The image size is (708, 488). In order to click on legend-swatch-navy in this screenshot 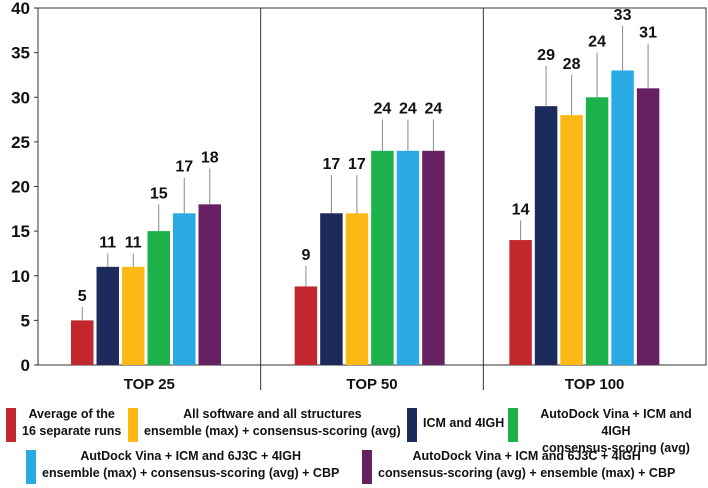, I will do `click(412, 425)`.